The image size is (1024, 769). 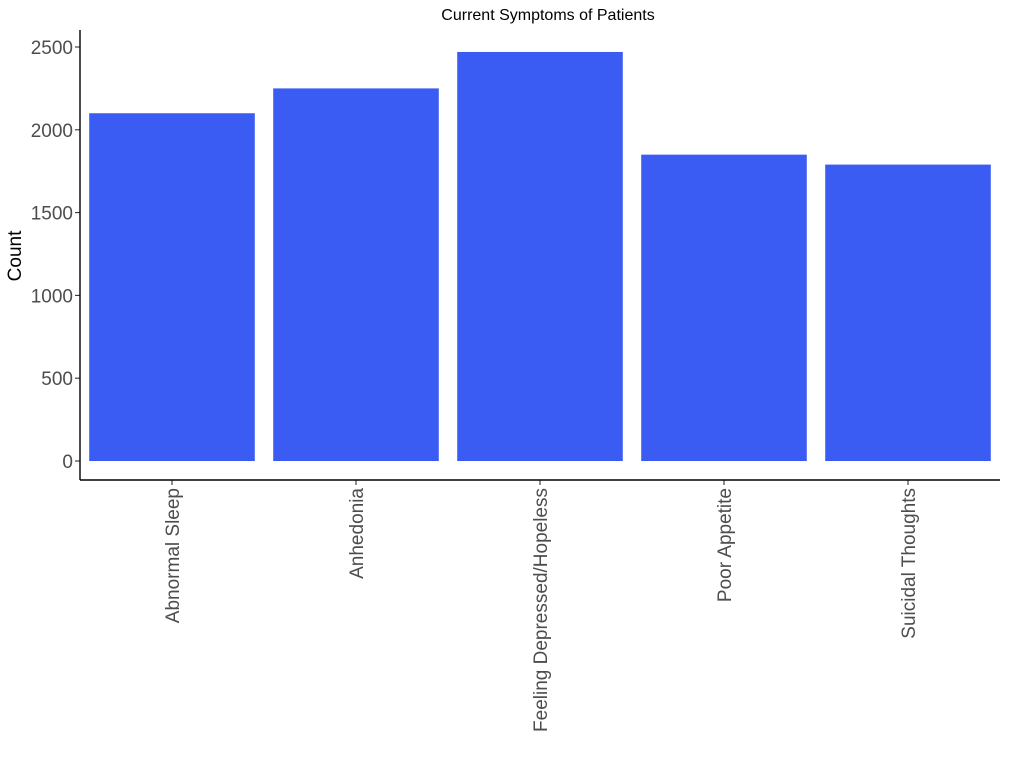 I want to click on y-tick-label: 2500, so click(x=52, y=48).